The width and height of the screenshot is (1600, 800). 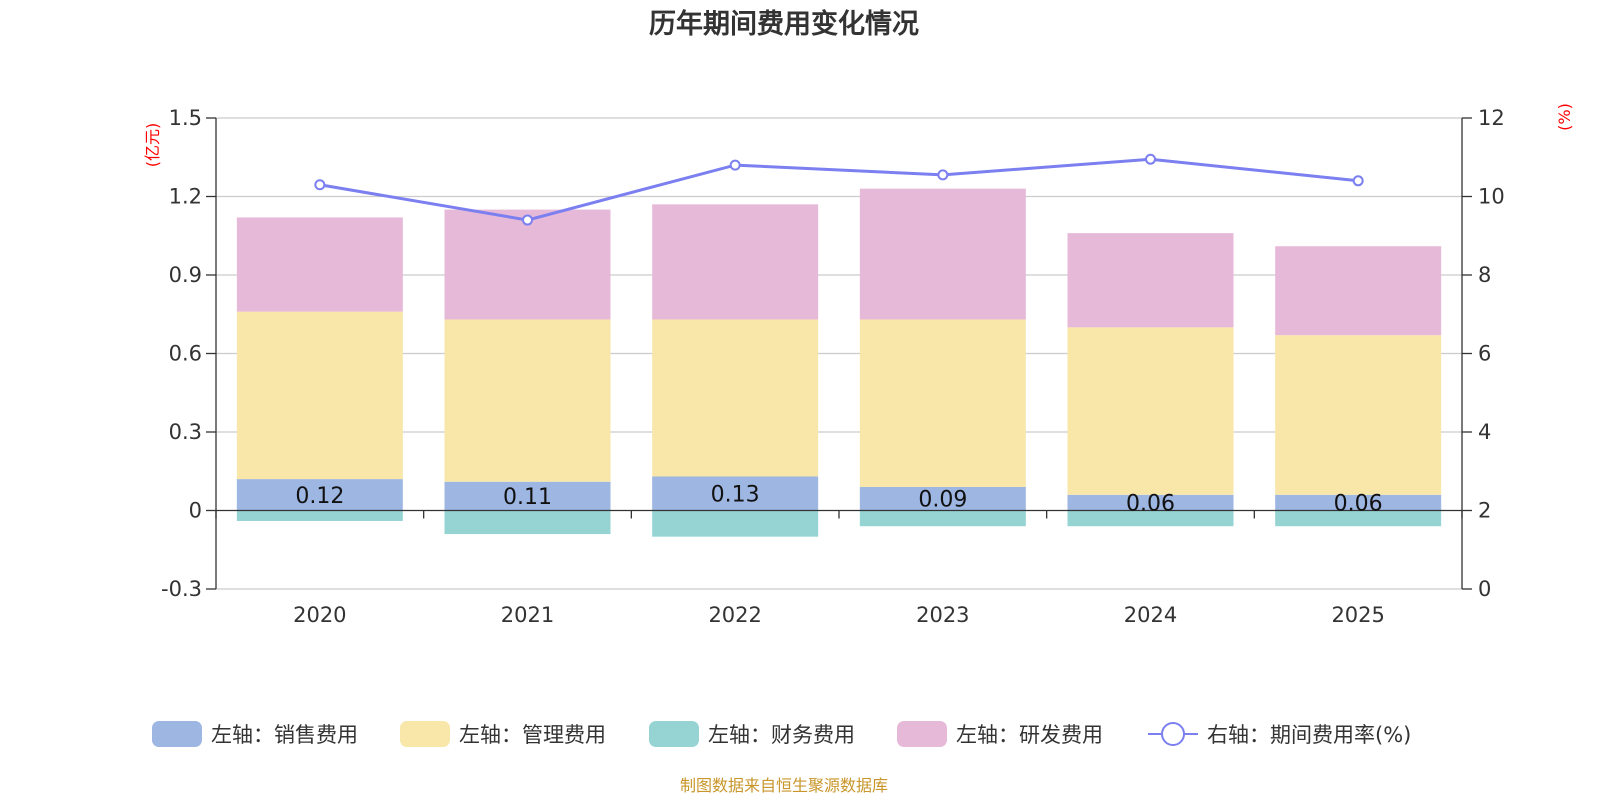 What do you see at coordinates (532, 735) in the screenshot?
I see `legend-label: 左轴：管理费用` at bounding box center [532, 735].